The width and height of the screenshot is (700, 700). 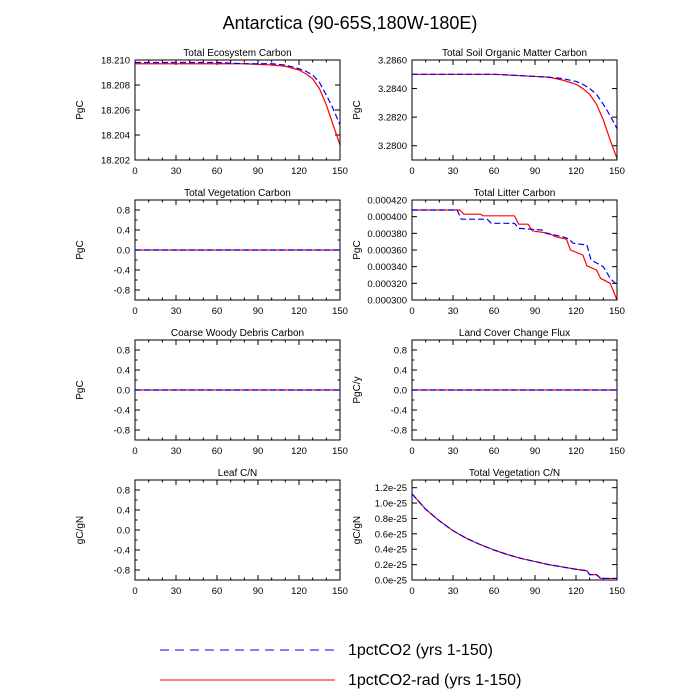 I want to click on y-tick-label: 0.000320, so click(x=387, y=284).